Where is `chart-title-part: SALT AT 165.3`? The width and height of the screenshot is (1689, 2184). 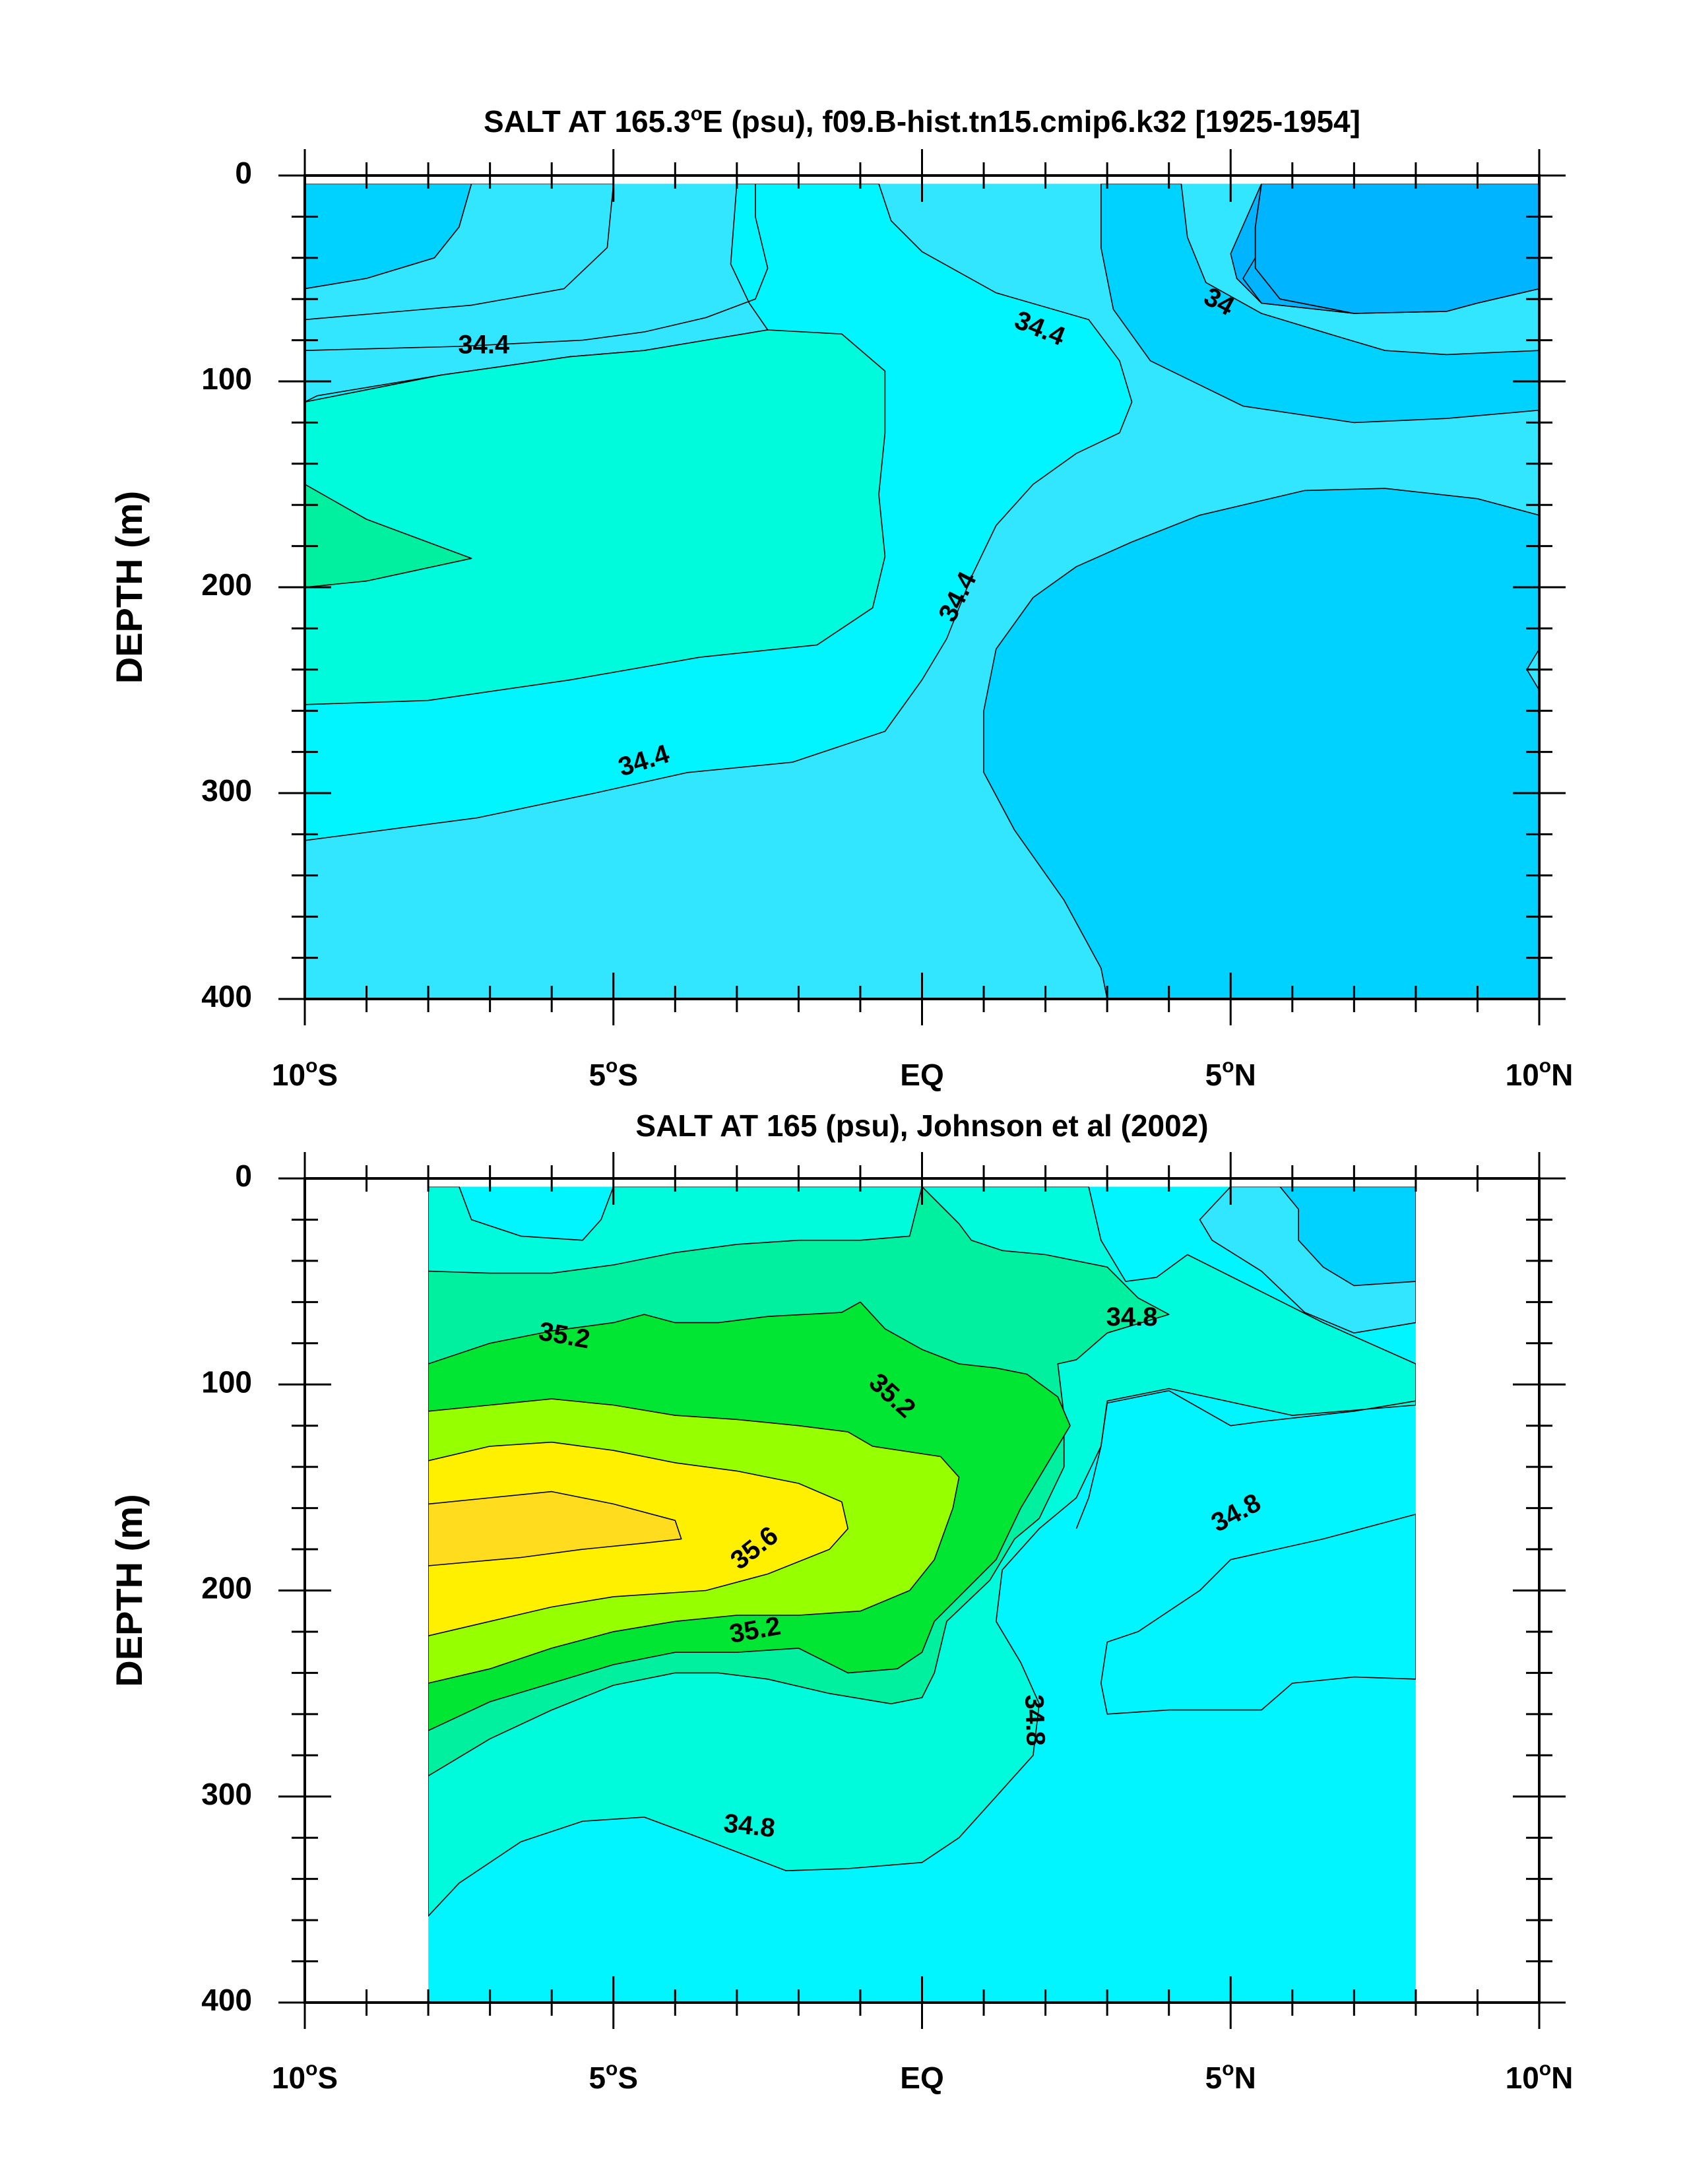
chart-title-part: SALT AT 165.3 is located at coordinates (587, 121).